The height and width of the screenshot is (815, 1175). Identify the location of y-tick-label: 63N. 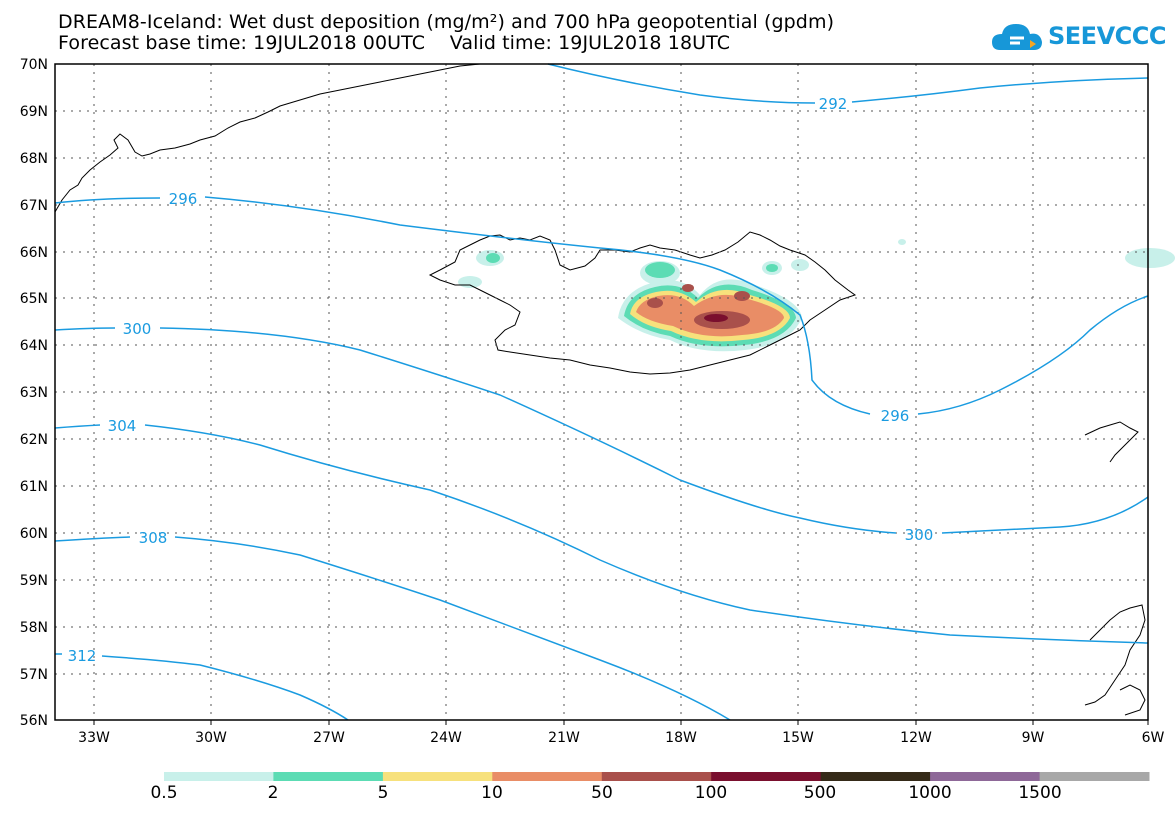
(34, 393).